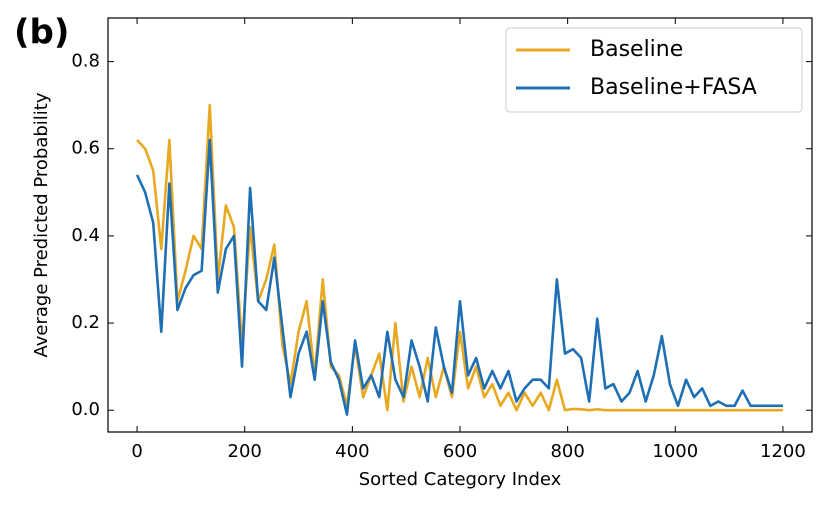 The image size is (830, 507). Describe the element at coordinates (636, 49) in the screenshot. I see `legend-label: Baseline` at that location.